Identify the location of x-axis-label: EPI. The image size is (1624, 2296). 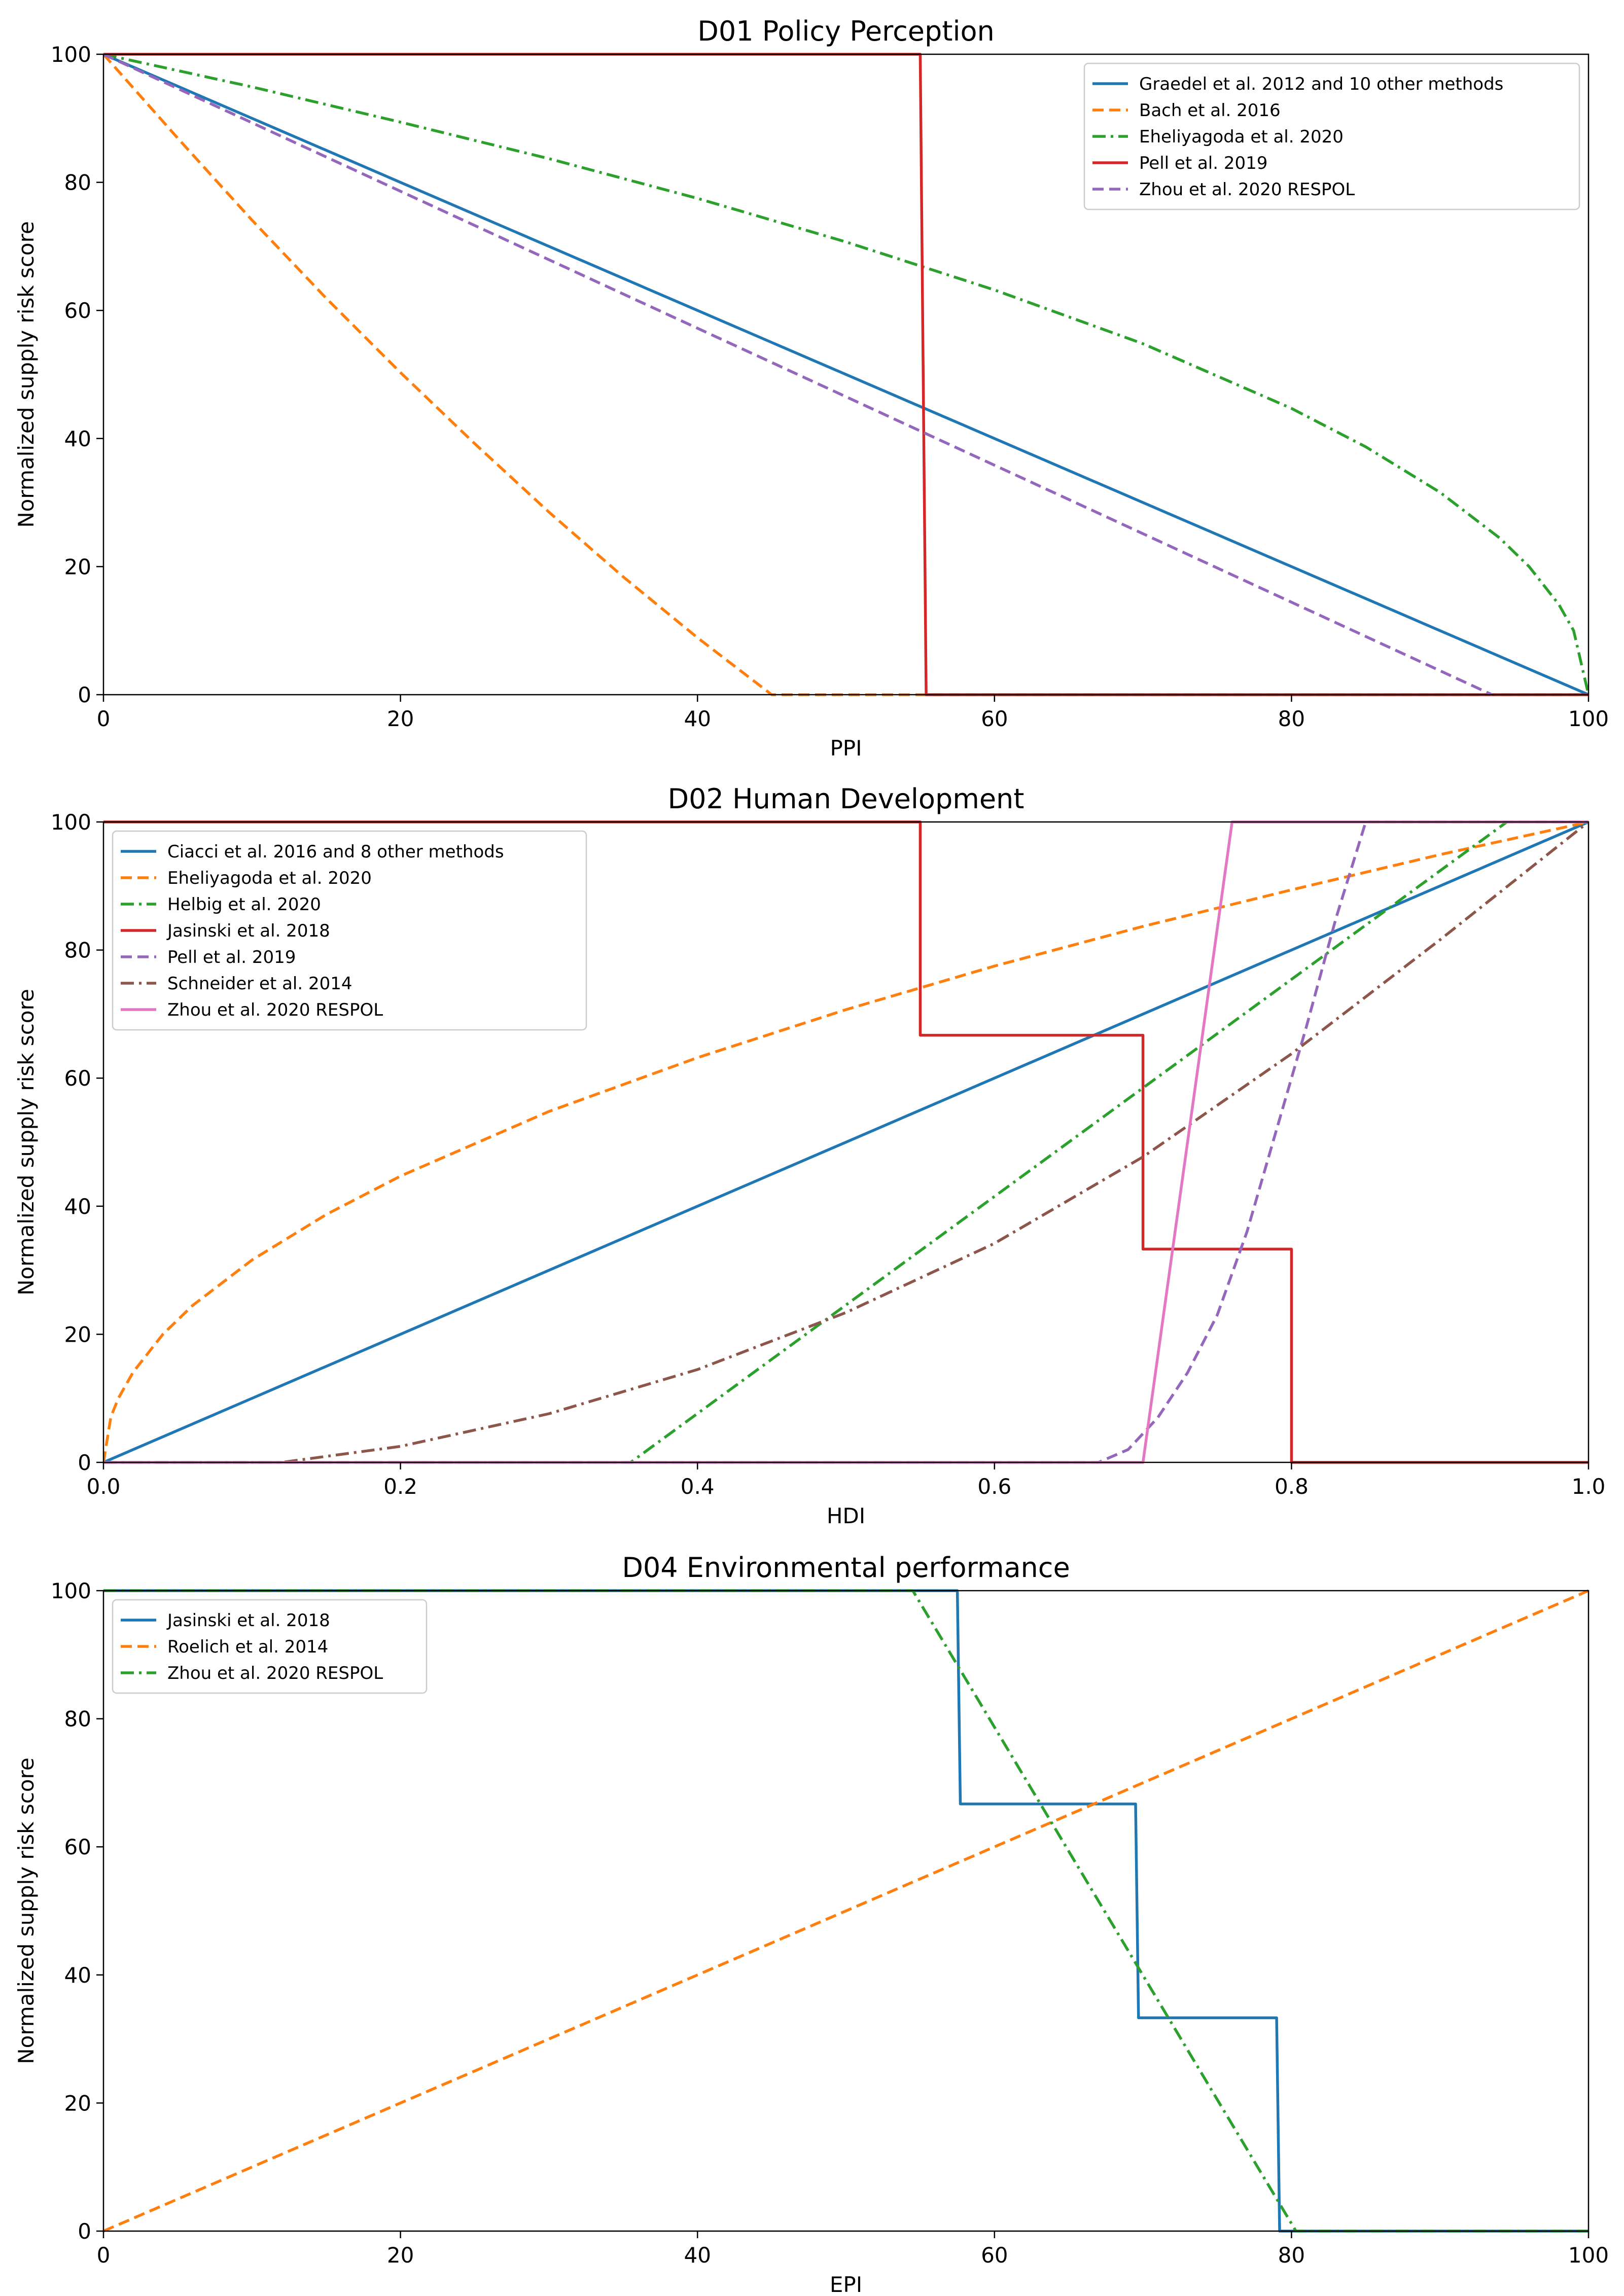
(846, 2284).